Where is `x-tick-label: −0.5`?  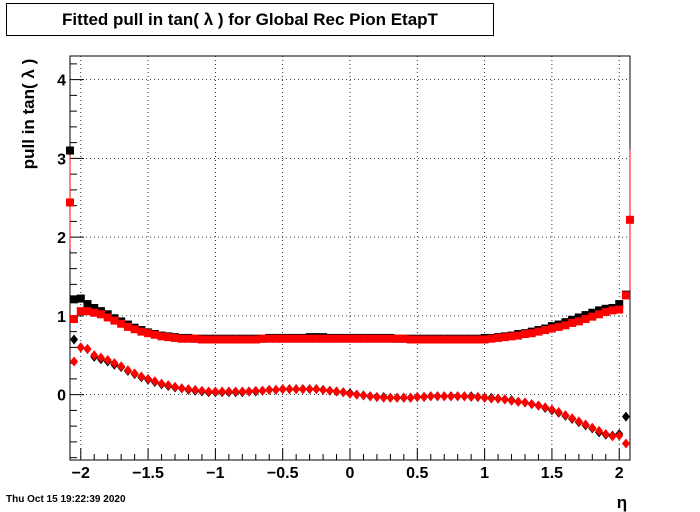 x-tick-label: −0.5 is located at coordinates (283, 473).